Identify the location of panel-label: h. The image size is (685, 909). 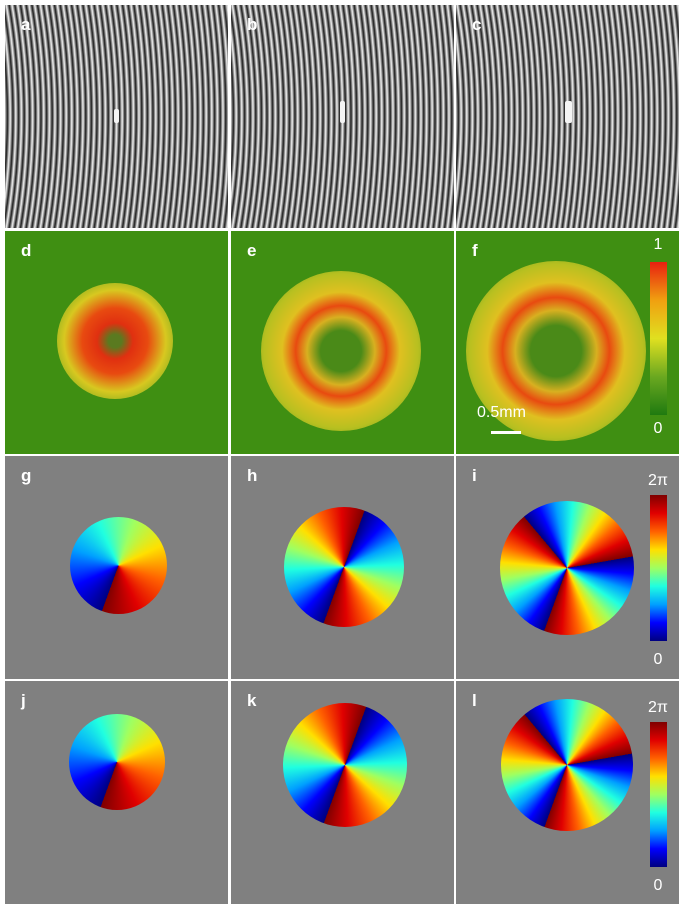
(252, 475).